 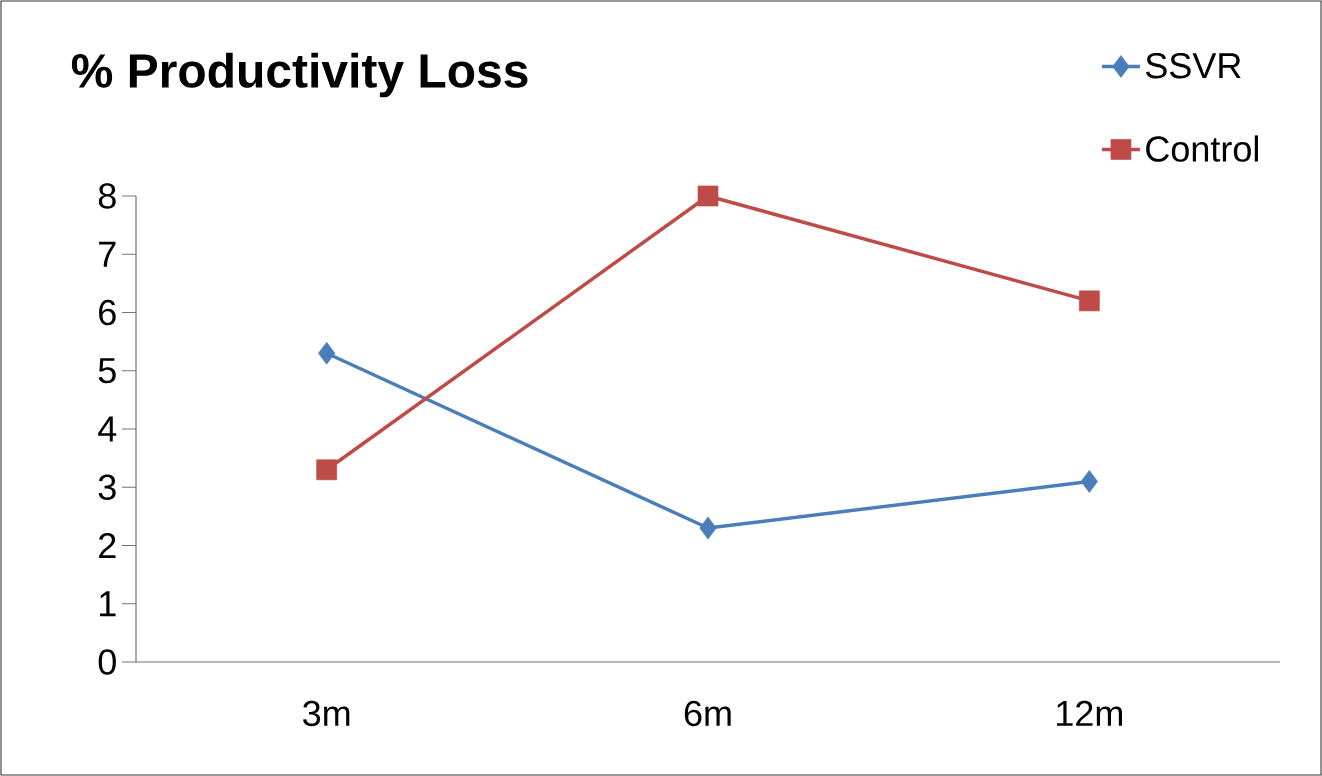 What do you see at coordinates (107, 196) in the screenshot?
I see `y-tick-label: 8` at bounding box center [107, 196].